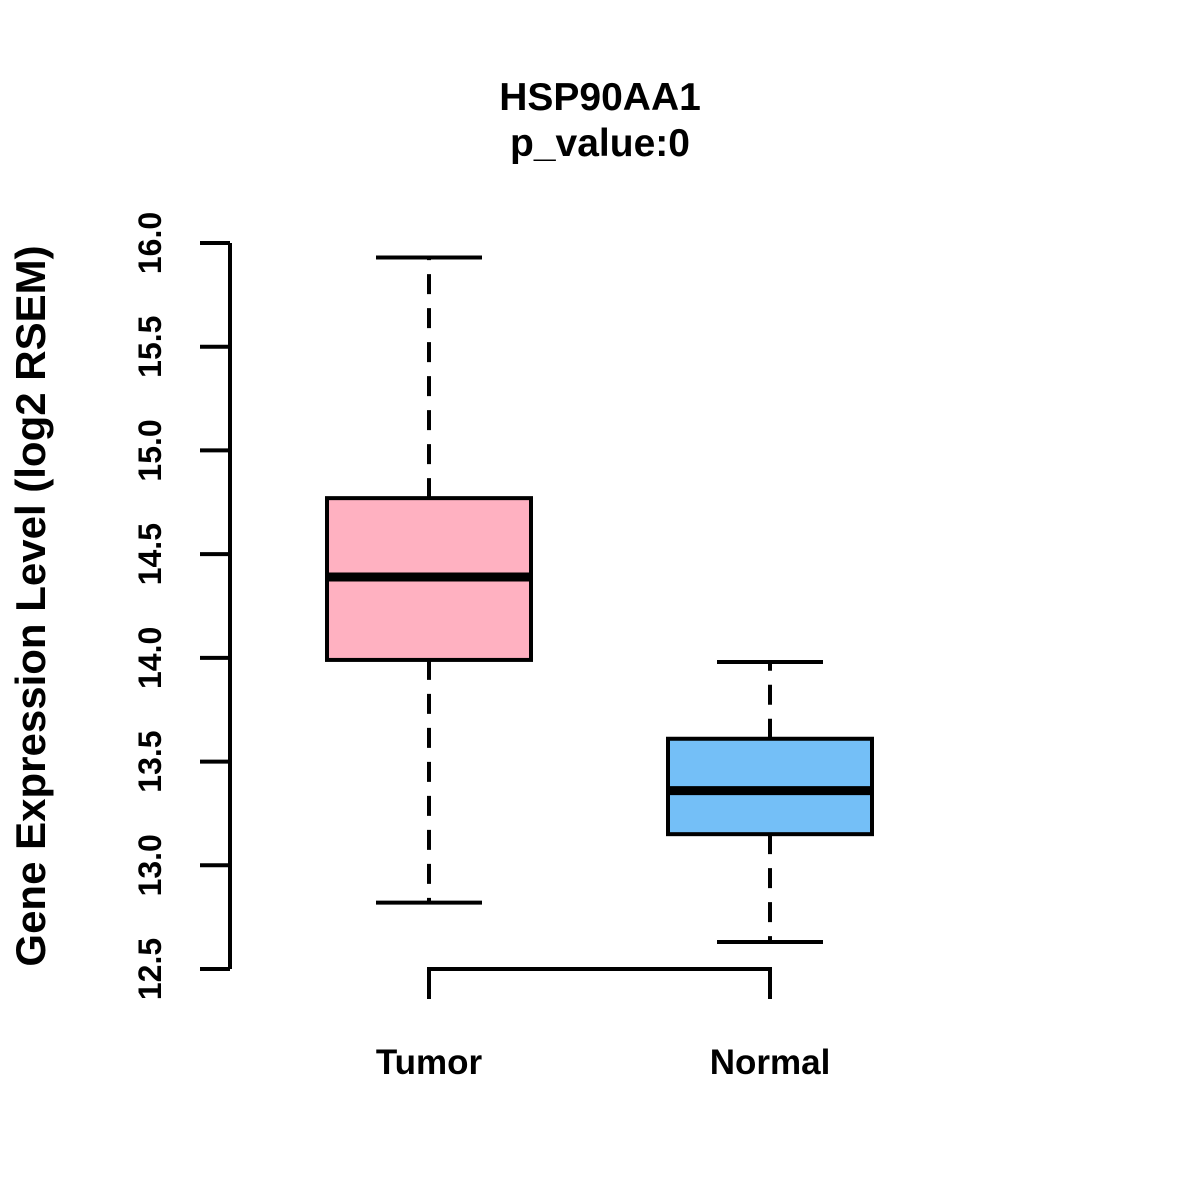 Image resolution: width=1200 pixels, height=1200 pixels. I want to click on x-axis-bracket, so click(599, 983).